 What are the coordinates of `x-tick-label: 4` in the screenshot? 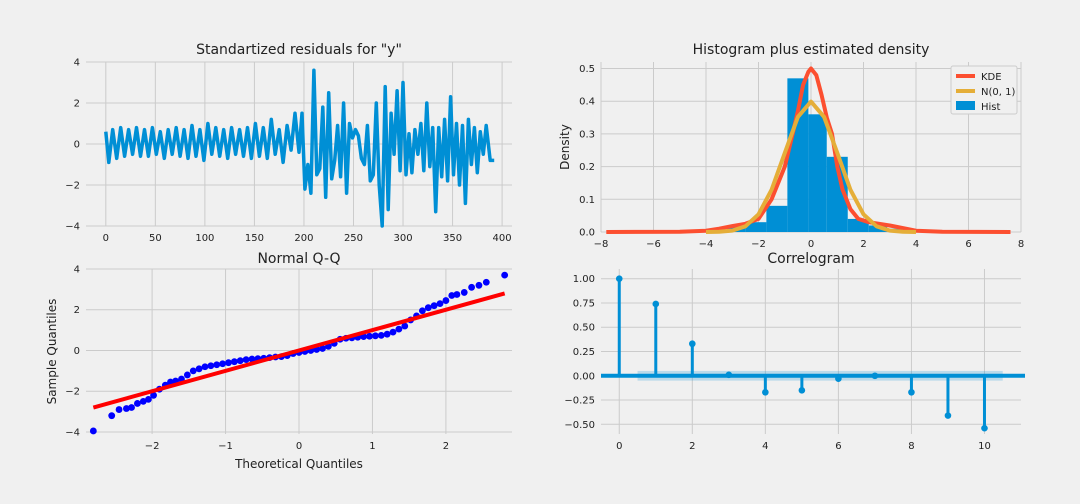 It's located at (765, 446).